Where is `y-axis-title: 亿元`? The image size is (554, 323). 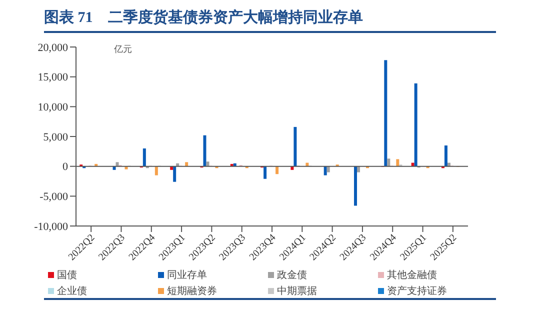 y-axis-title: 亿元 is located at coordinates (123, 50).